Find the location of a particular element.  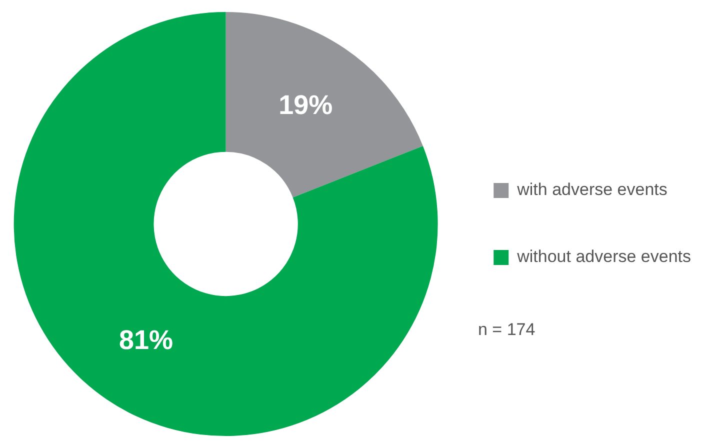

legend-label: without adverse events is located at coordinates (604, 256).